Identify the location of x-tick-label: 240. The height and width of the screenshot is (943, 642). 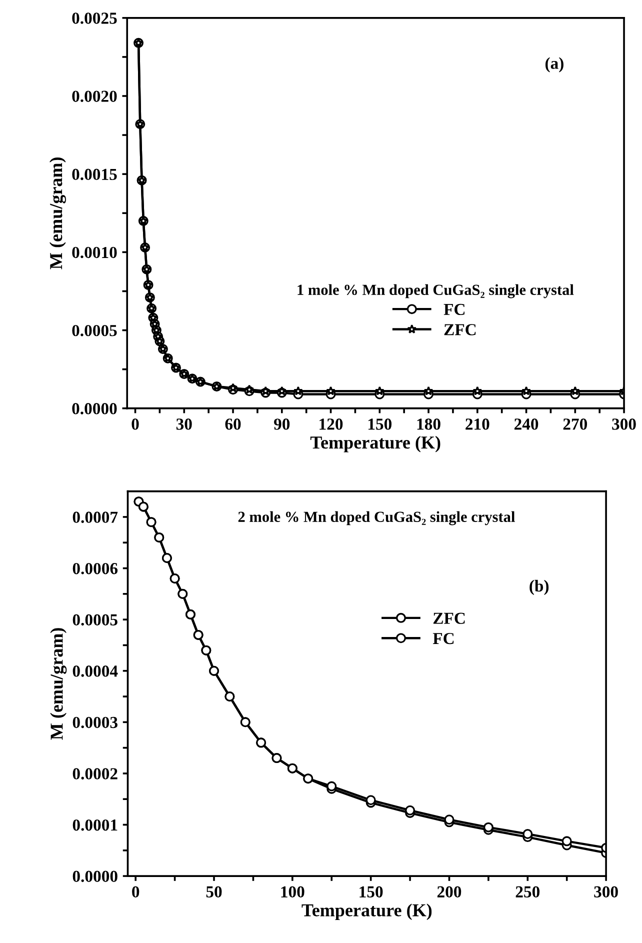
(526, 424).